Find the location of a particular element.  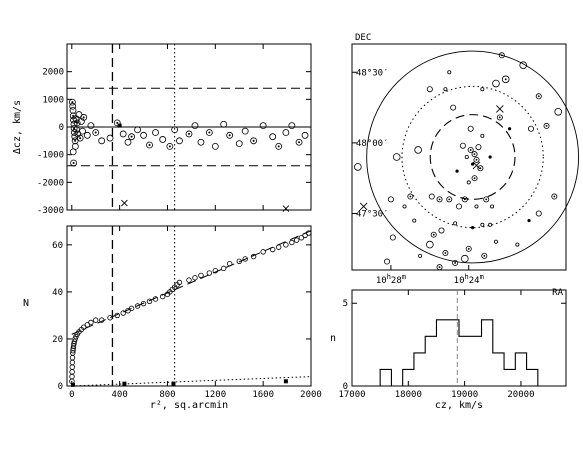

ra-tick-part: 28 is located at coordinates (396, 281).